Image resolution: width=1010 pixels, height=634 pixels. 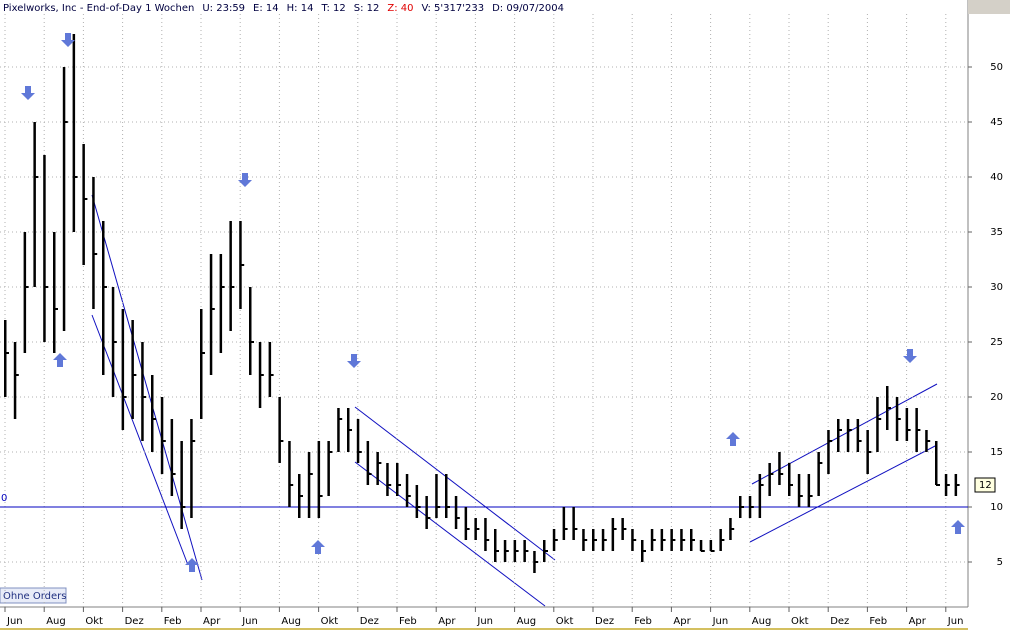 I want to click on y-tick-label: 10, so click(x=996, y=507).